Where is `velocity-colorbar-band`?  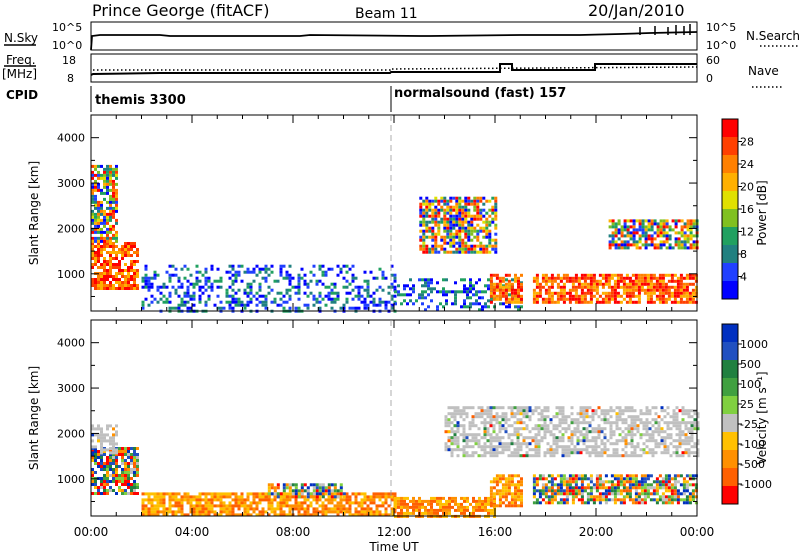
velocity-colorbar-band is located at coordinates (730, 441).